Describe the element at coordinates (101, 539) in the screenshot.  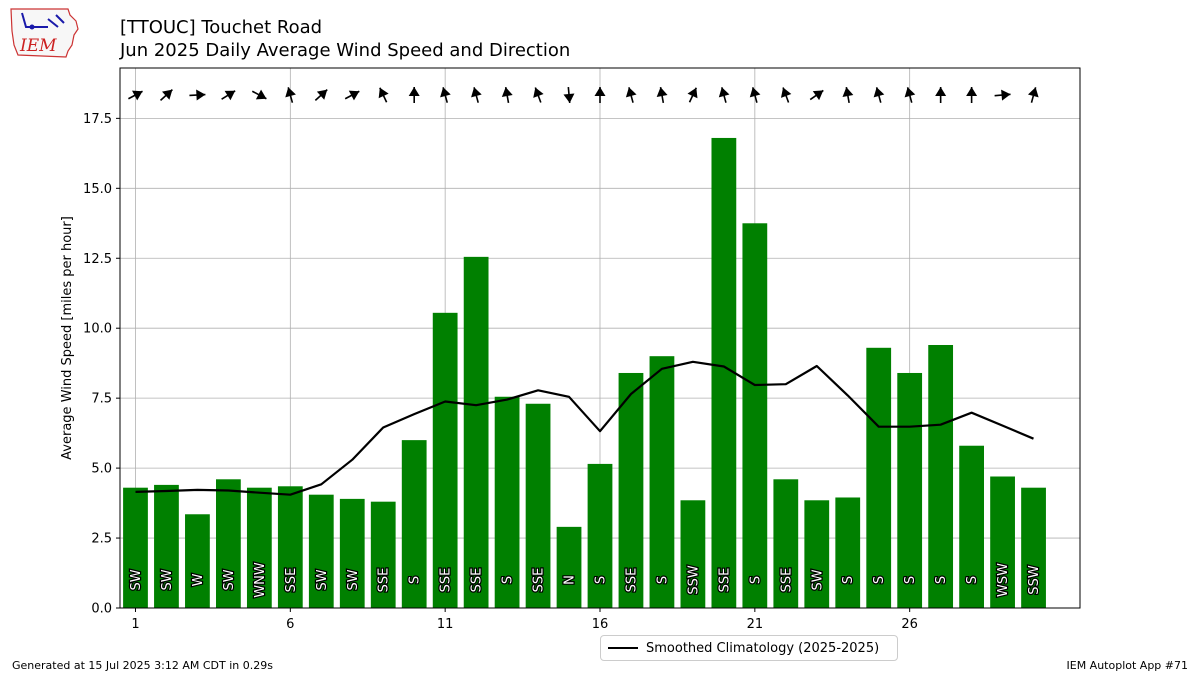
I see `y-tick-label: 2.5` at that location.